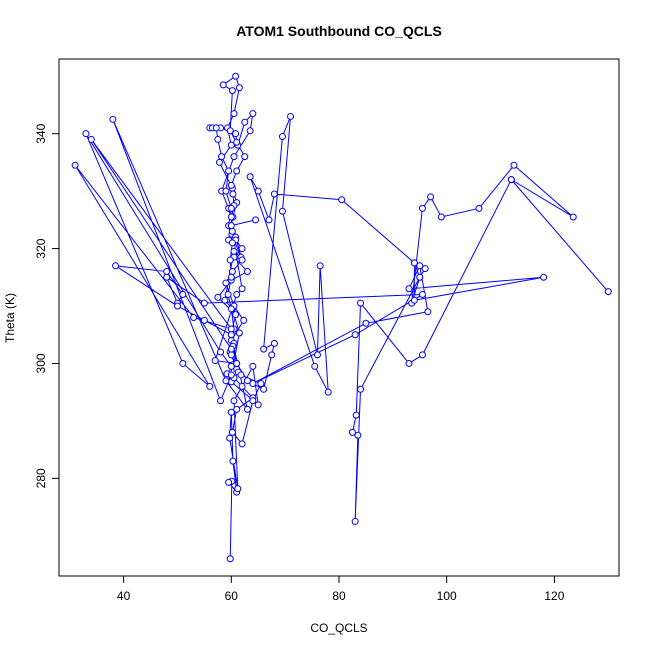 The height and width of the screenshot is (650, 650). What do you see at coordinates (41, 133) in the screenshot?
I see `y-tick-label: 340` at bounding box center [41, 133].